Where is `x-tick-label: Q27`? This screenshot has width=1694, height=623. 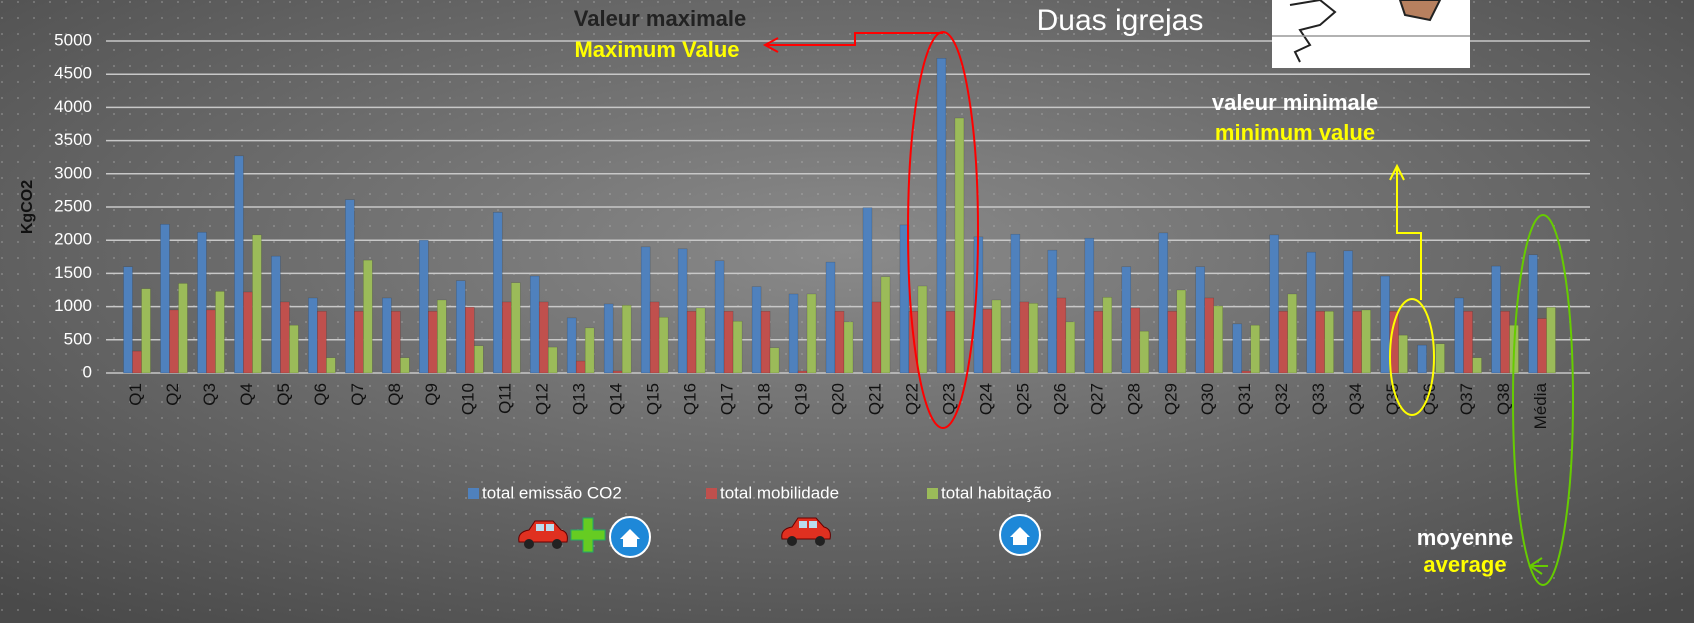 x-tick-label: Q27 is located at coordinates (1096, 399).